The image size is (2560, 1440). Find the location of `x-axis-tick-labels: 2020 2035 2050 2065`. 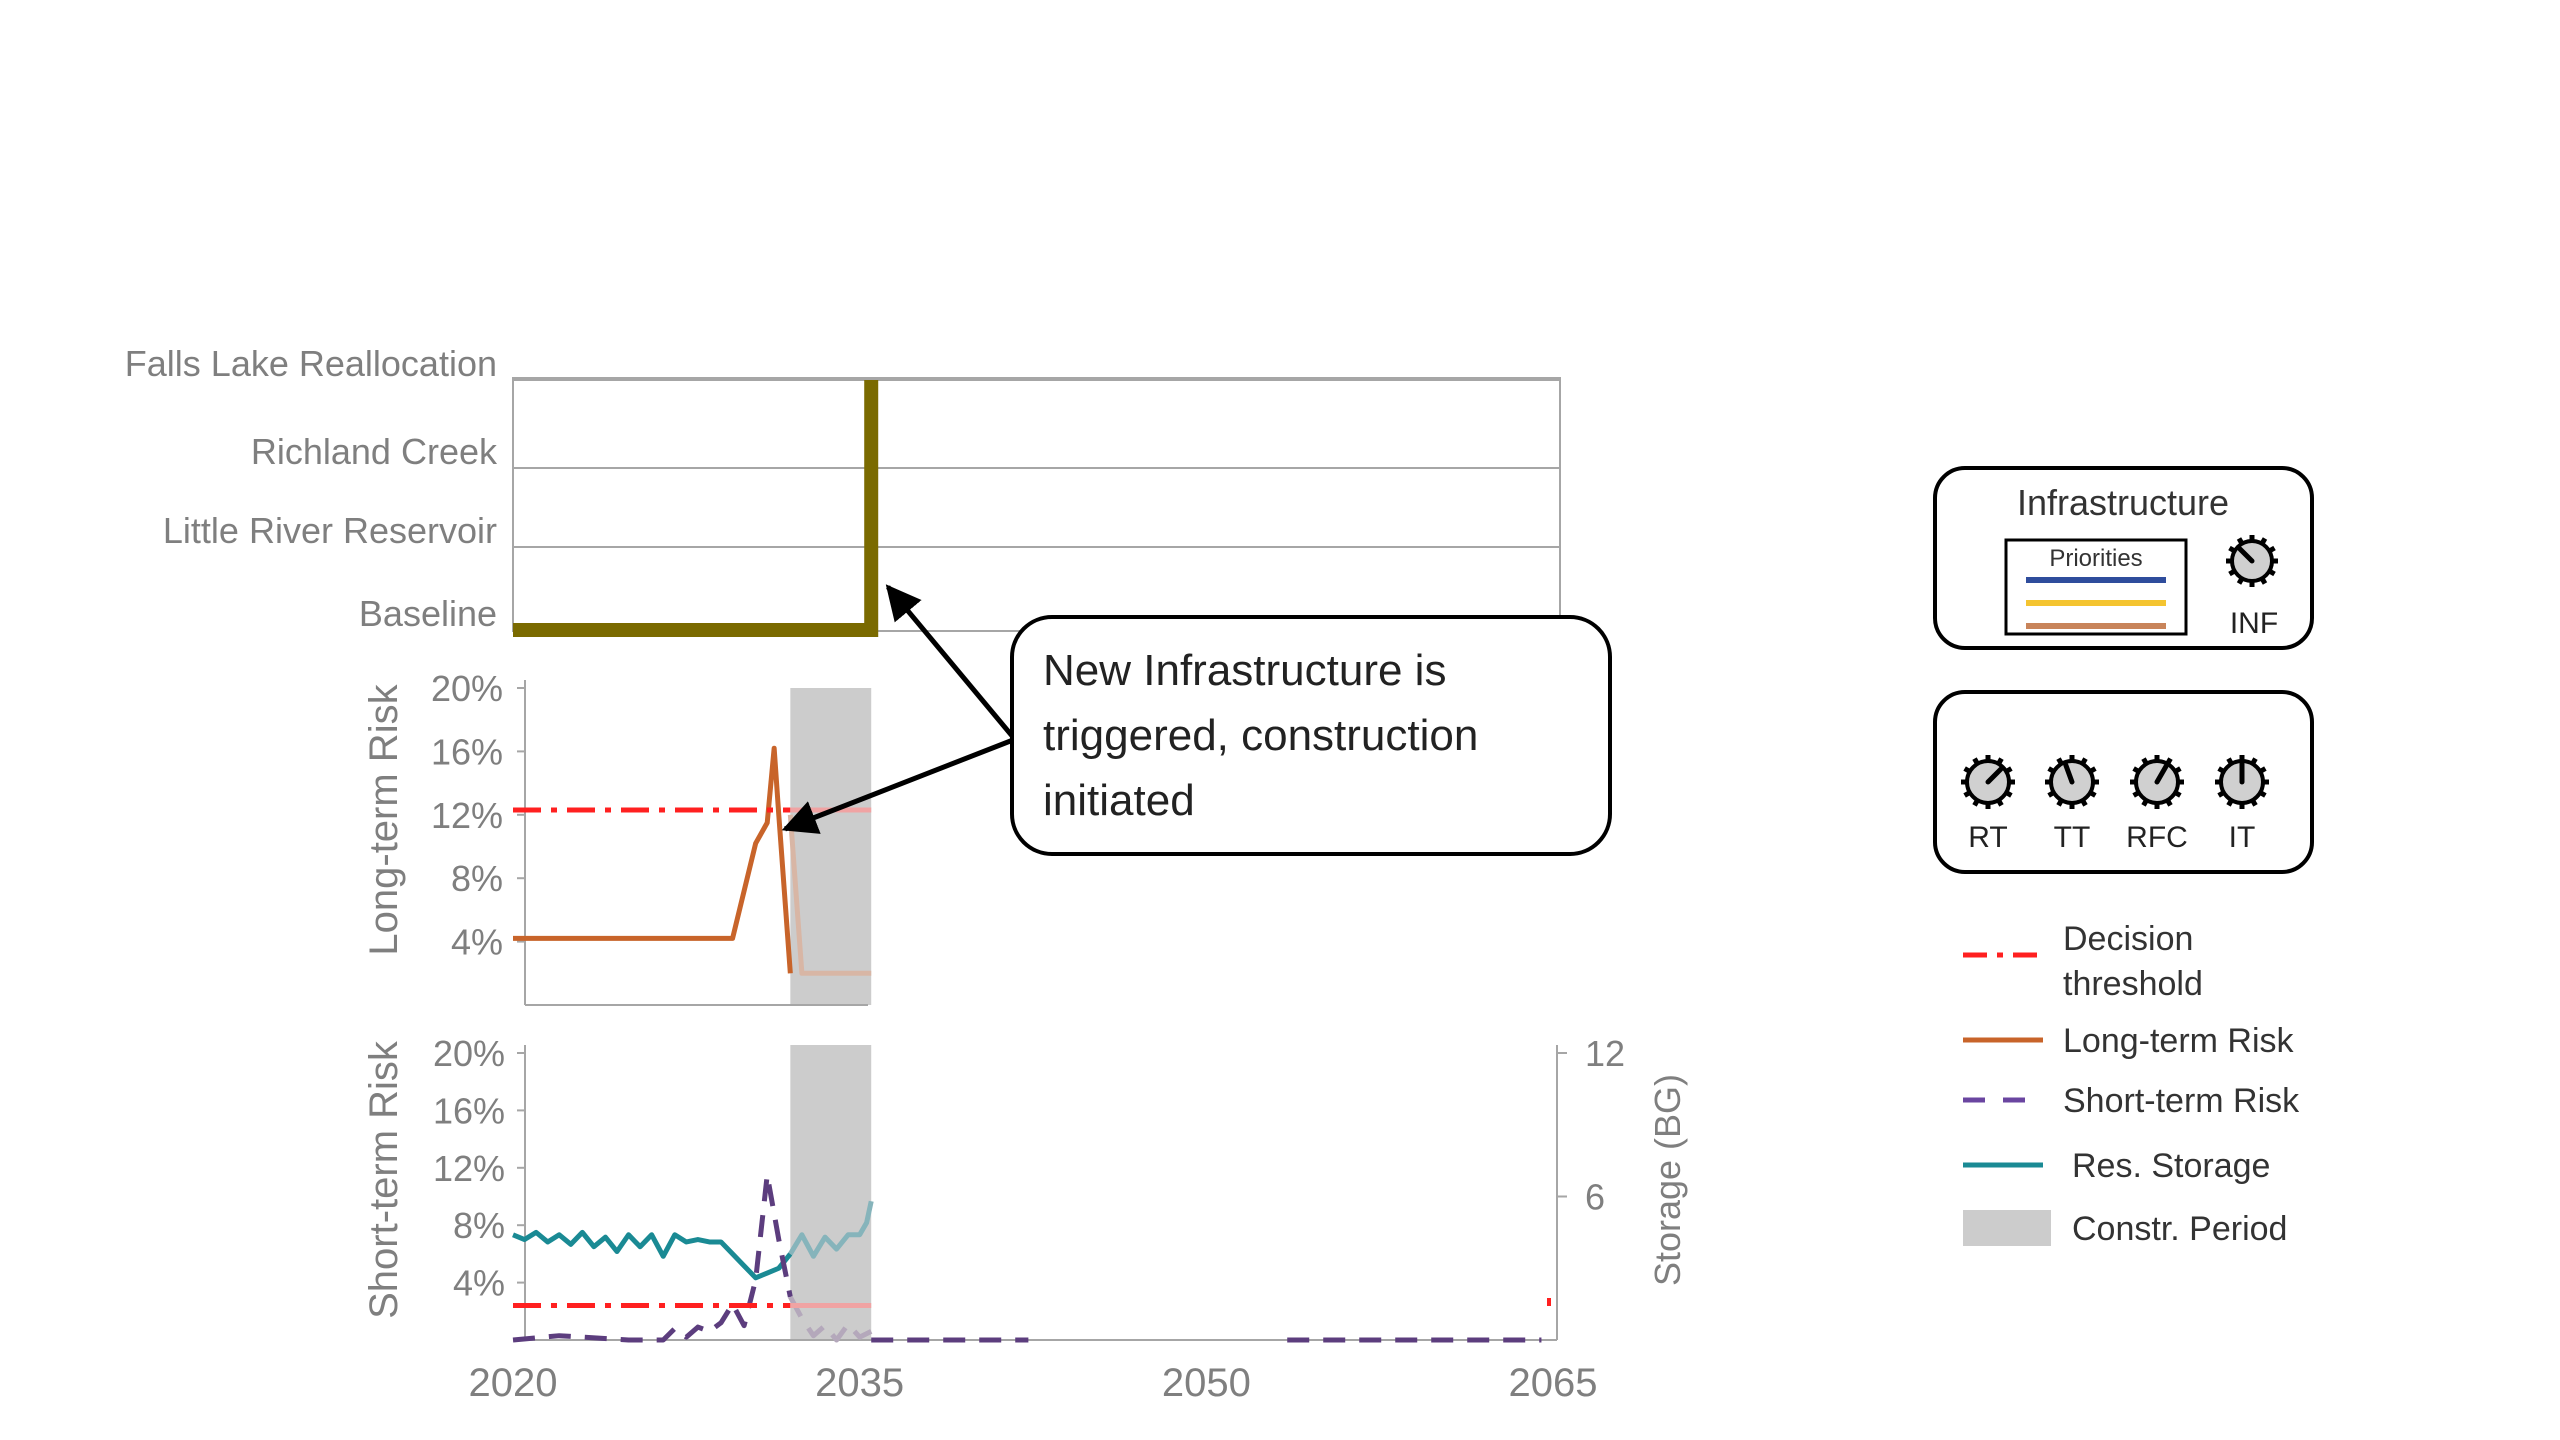

x-axis-tick-labels: 2020 2035 2050 2065 is located at coordinates (1033, 1383).